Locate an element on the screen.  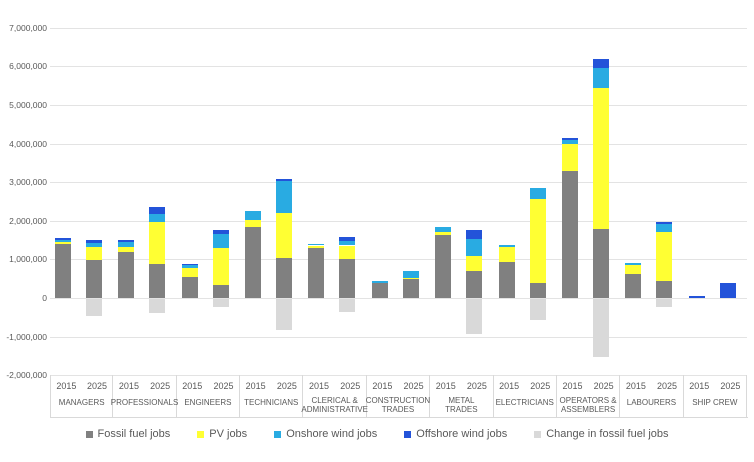
bar-labourers-2015-onshore is located at coordinates (633, 264).